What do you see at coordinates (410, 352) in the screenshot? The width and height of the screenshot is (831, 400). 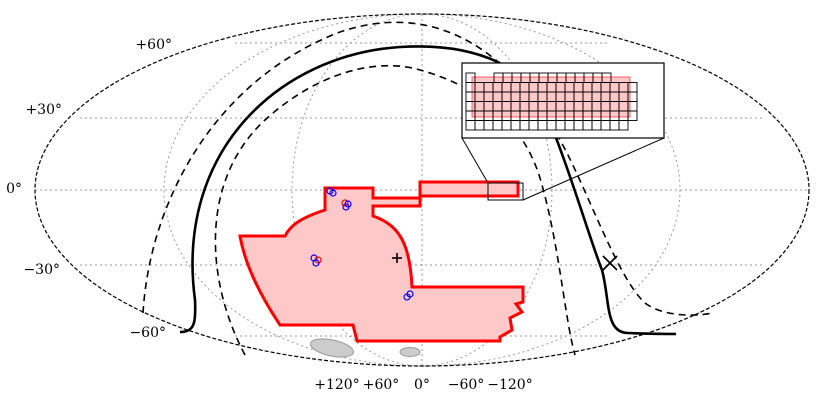 I see `small-magellanic-cloud` at bounding box center [410, 352].